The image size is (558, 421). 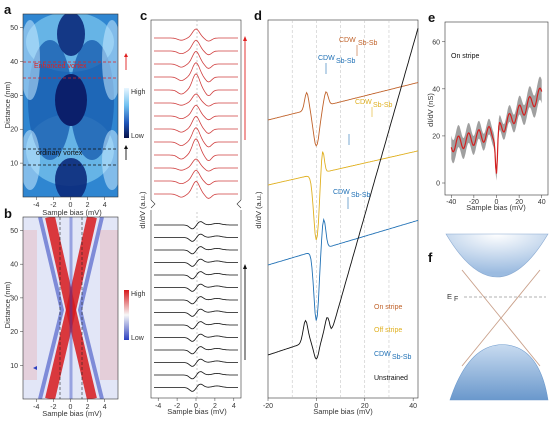 What do you see at coordinates (496, 207) in the screenshot?
I see `panel-e-xlabel: Sample bias (mV)` at bounding box center [496, 207].